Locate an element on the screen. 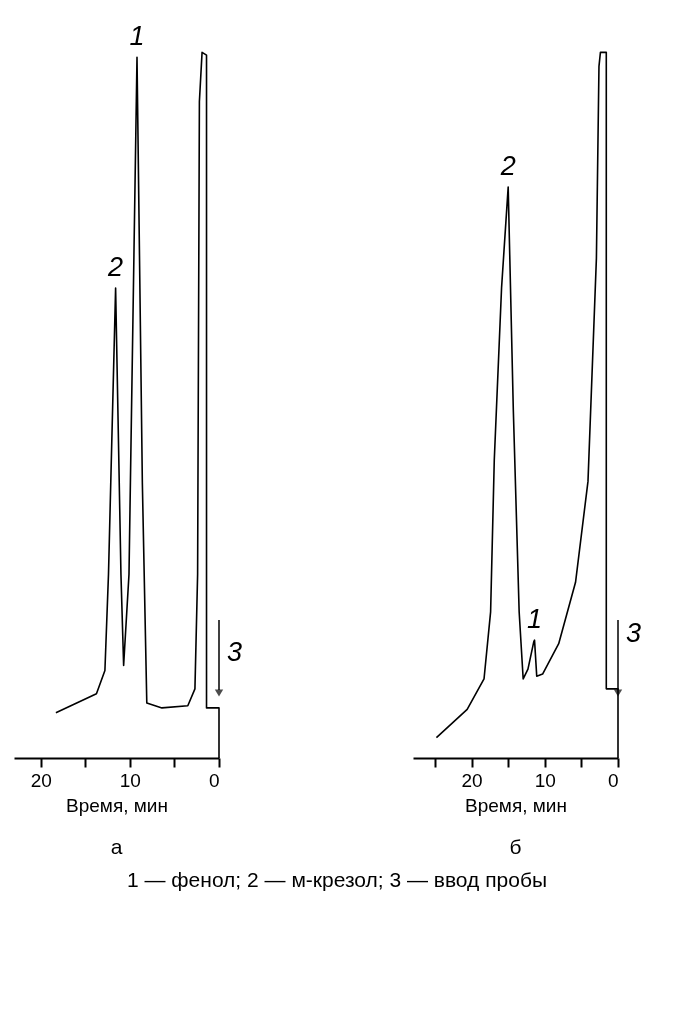 The height and width of the screenshot is (1024, 674). text: а is located at coordinates (116, 846).